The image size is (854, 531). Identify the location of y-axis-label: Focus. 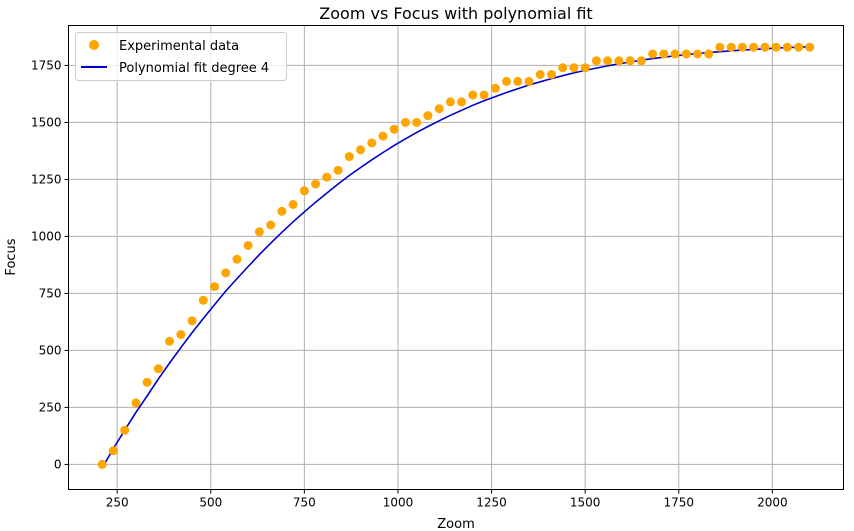
(11, 256).